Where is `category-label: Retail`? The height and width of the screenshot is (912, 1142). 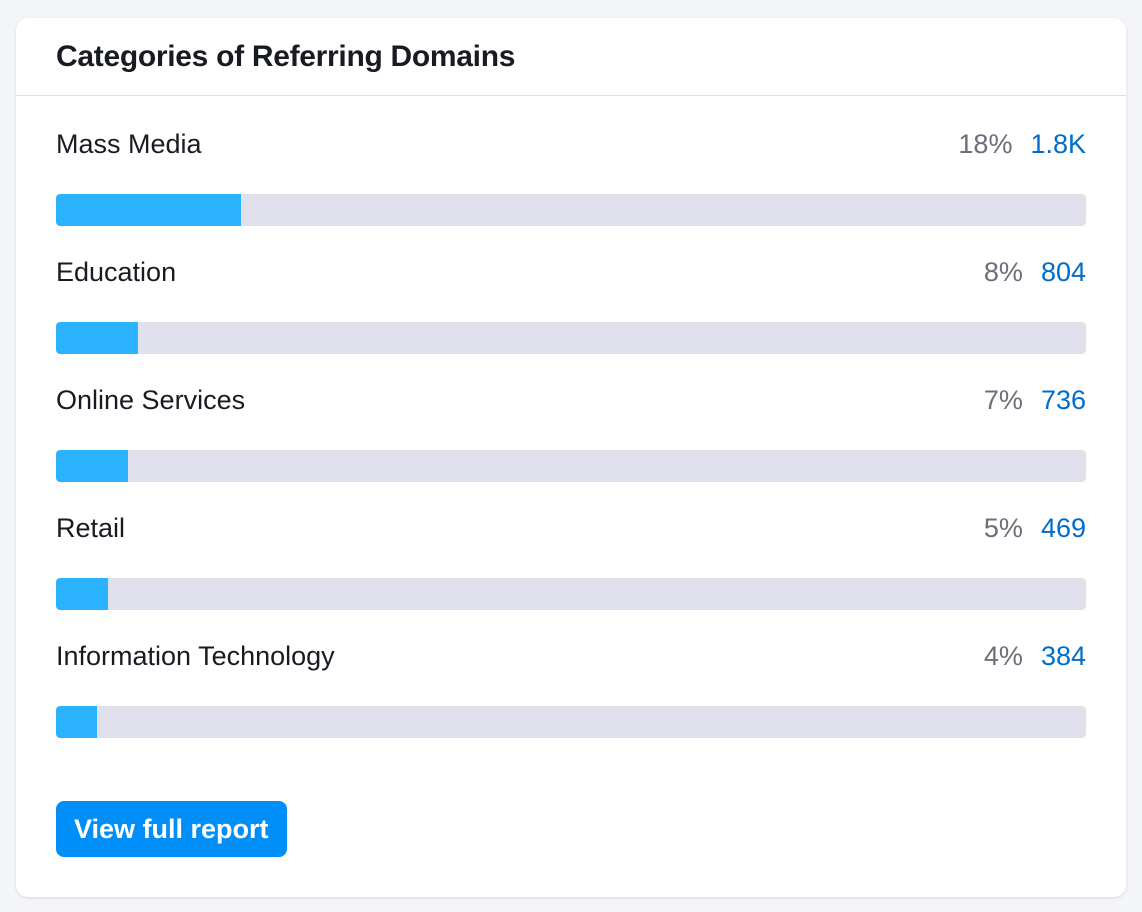
category-label: Retail is located at coordinates (91, 528).